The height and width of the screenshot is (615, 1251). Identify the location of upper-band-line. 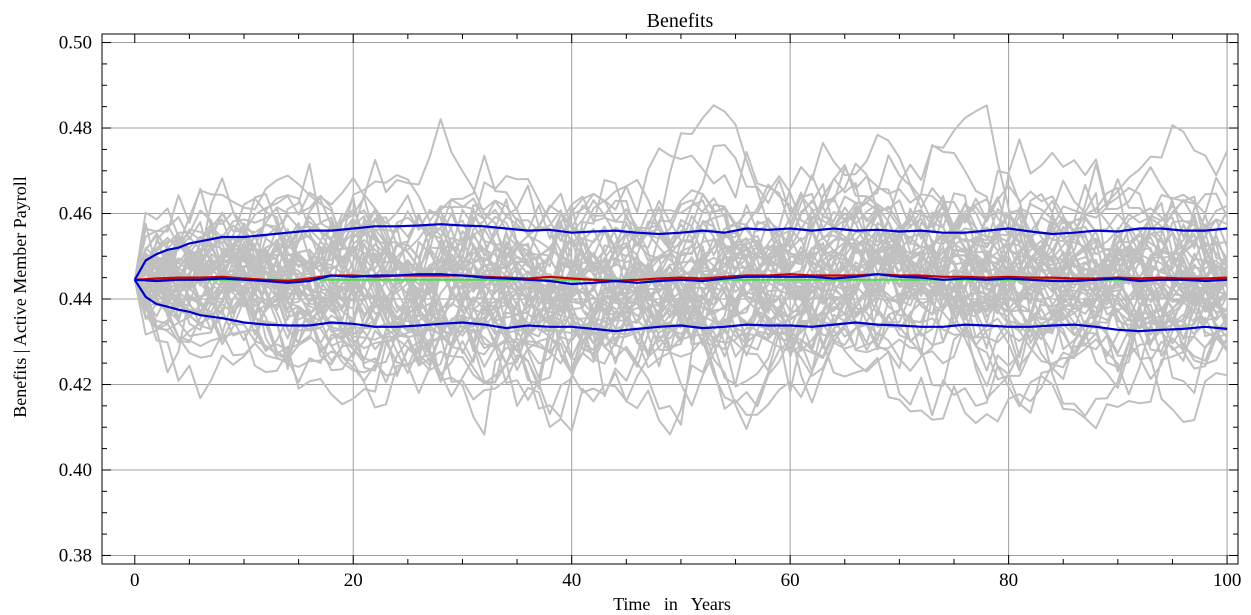
(680, 252).